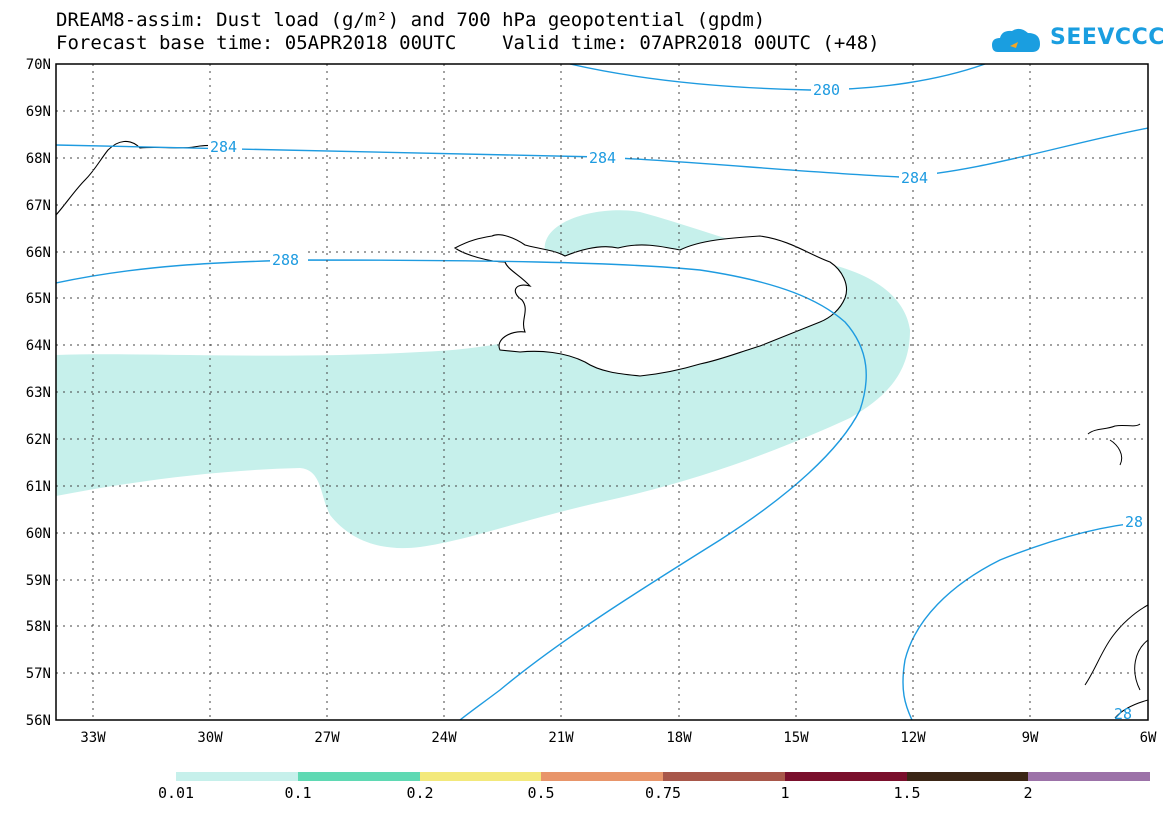  I want to click on scotland-coast, so click(1116, 661).